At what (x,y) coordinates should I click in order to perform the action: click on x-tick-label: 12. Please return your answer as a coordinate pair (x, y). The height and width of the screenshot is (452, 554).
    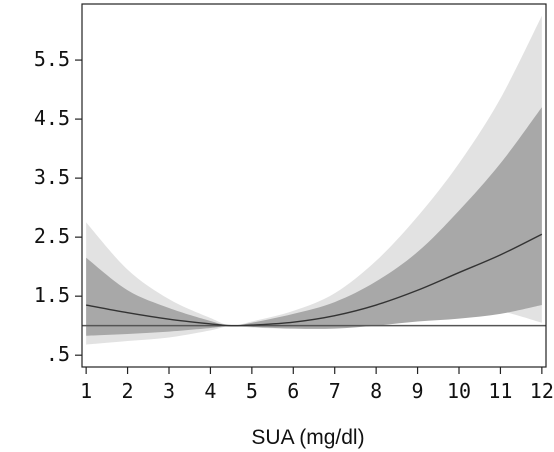
    Looking at the image, I should click on (542, 391).